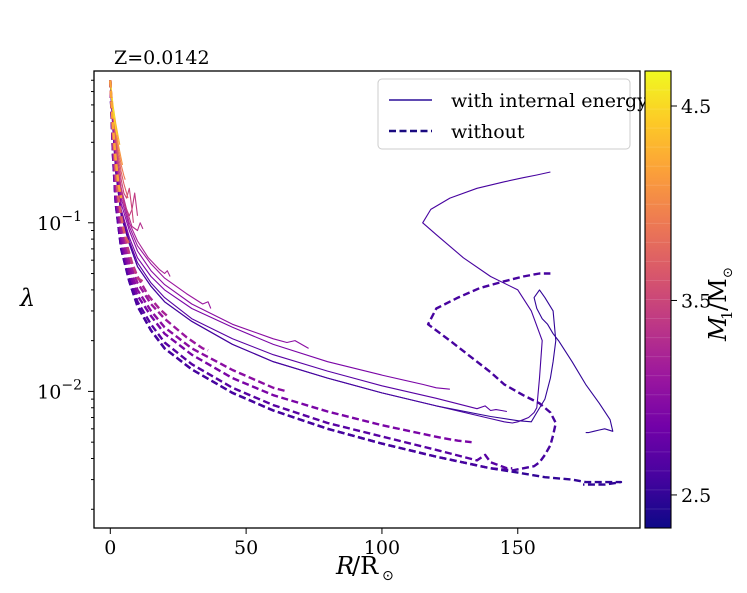  I want to click on colorbar-frame, so click(658, 299).